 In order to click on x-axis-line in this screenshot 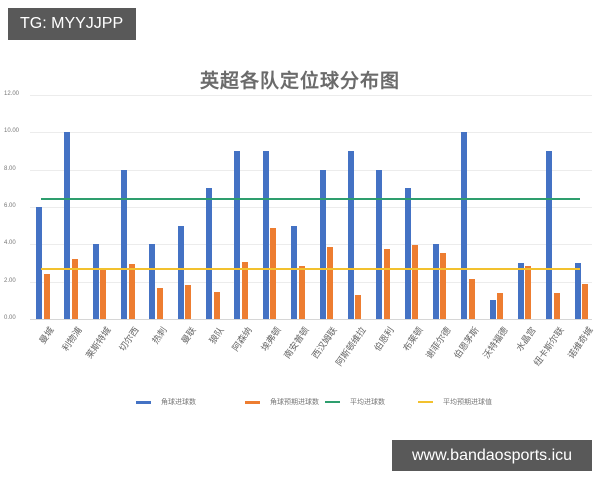, I will do `click(311, 319)`.